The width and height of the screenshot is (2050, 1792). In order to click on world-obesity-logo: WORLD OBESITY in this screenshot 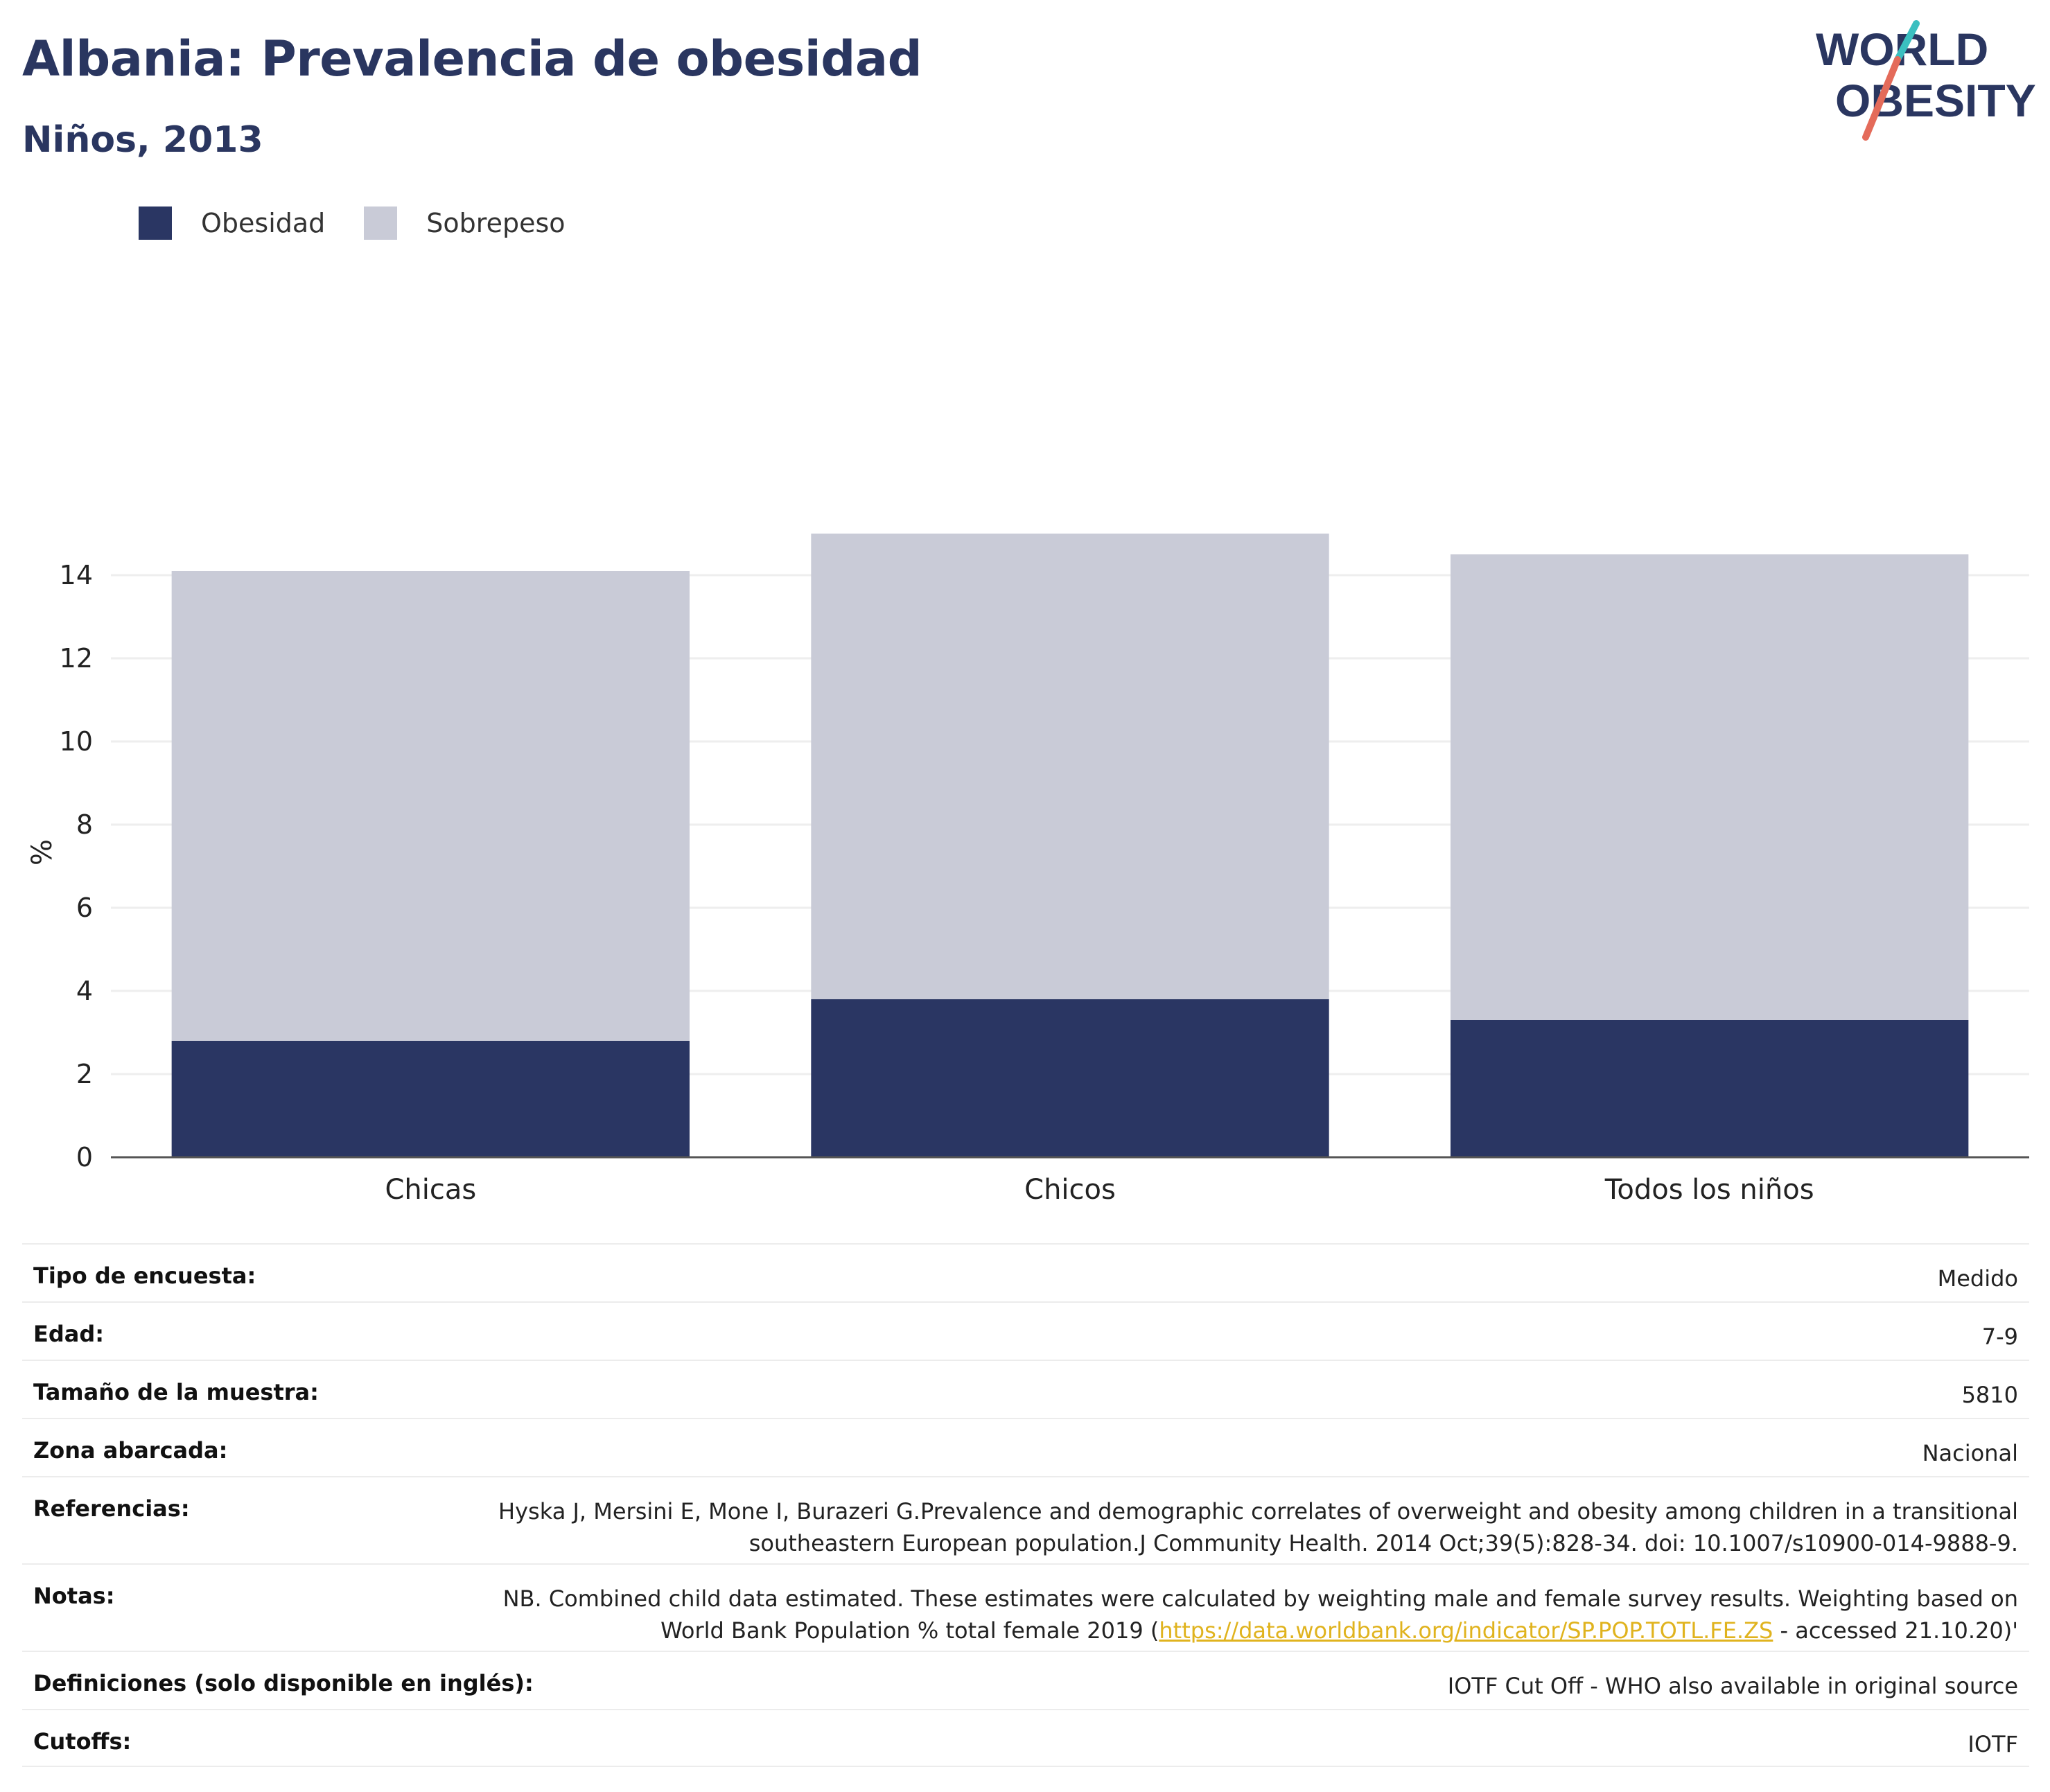, I will do `click(1926, 80)`.